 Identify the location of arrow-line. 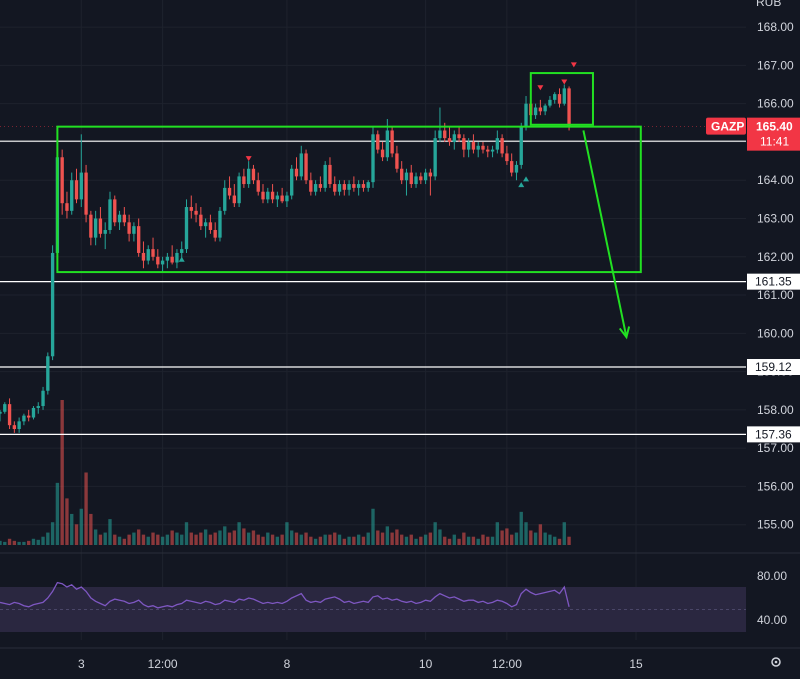
(605, 234).